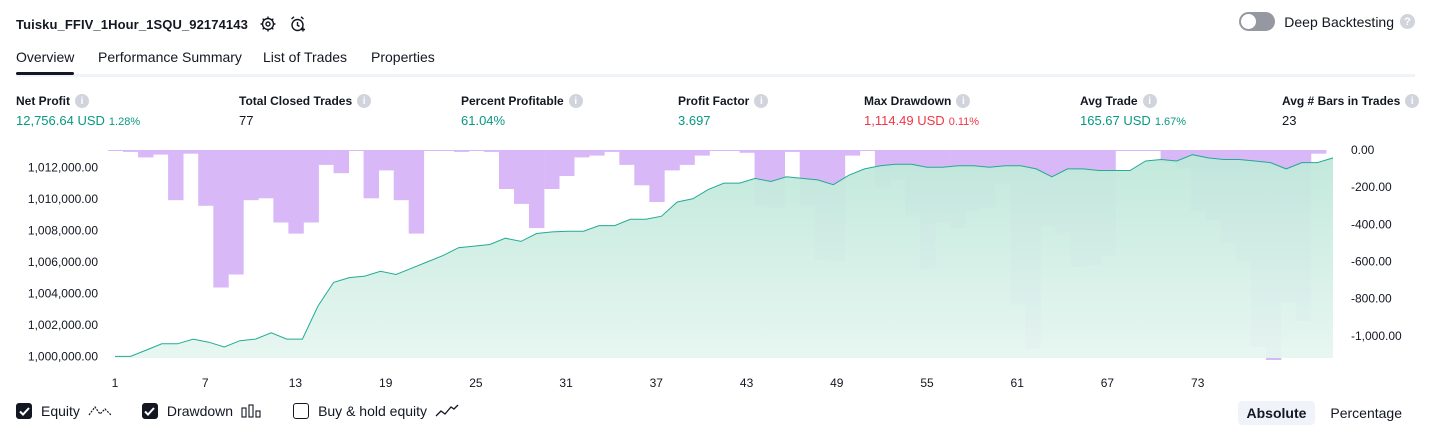 The width and height of the screenshot is (1431, 438). What do you see at coordinates (1351, 111) in the screenshot?
I see `stat-avg-bars-in-trades: Avg # Bars in Trades i 23` at bounding box center [1351, 111].